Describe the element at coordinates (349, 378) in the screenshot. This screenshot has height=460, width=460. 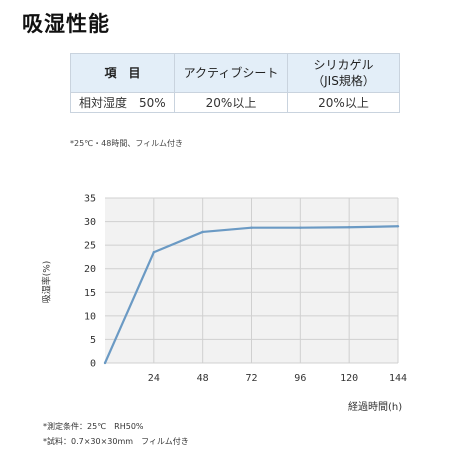
I see `x-tick-label: 120` at that location.